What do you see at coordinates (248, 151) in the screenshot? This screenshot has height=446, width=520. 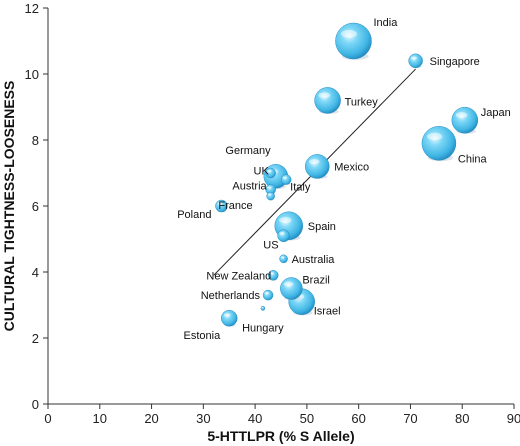 I see `point-label-germany: Germany` at bounding box center [248, 151].